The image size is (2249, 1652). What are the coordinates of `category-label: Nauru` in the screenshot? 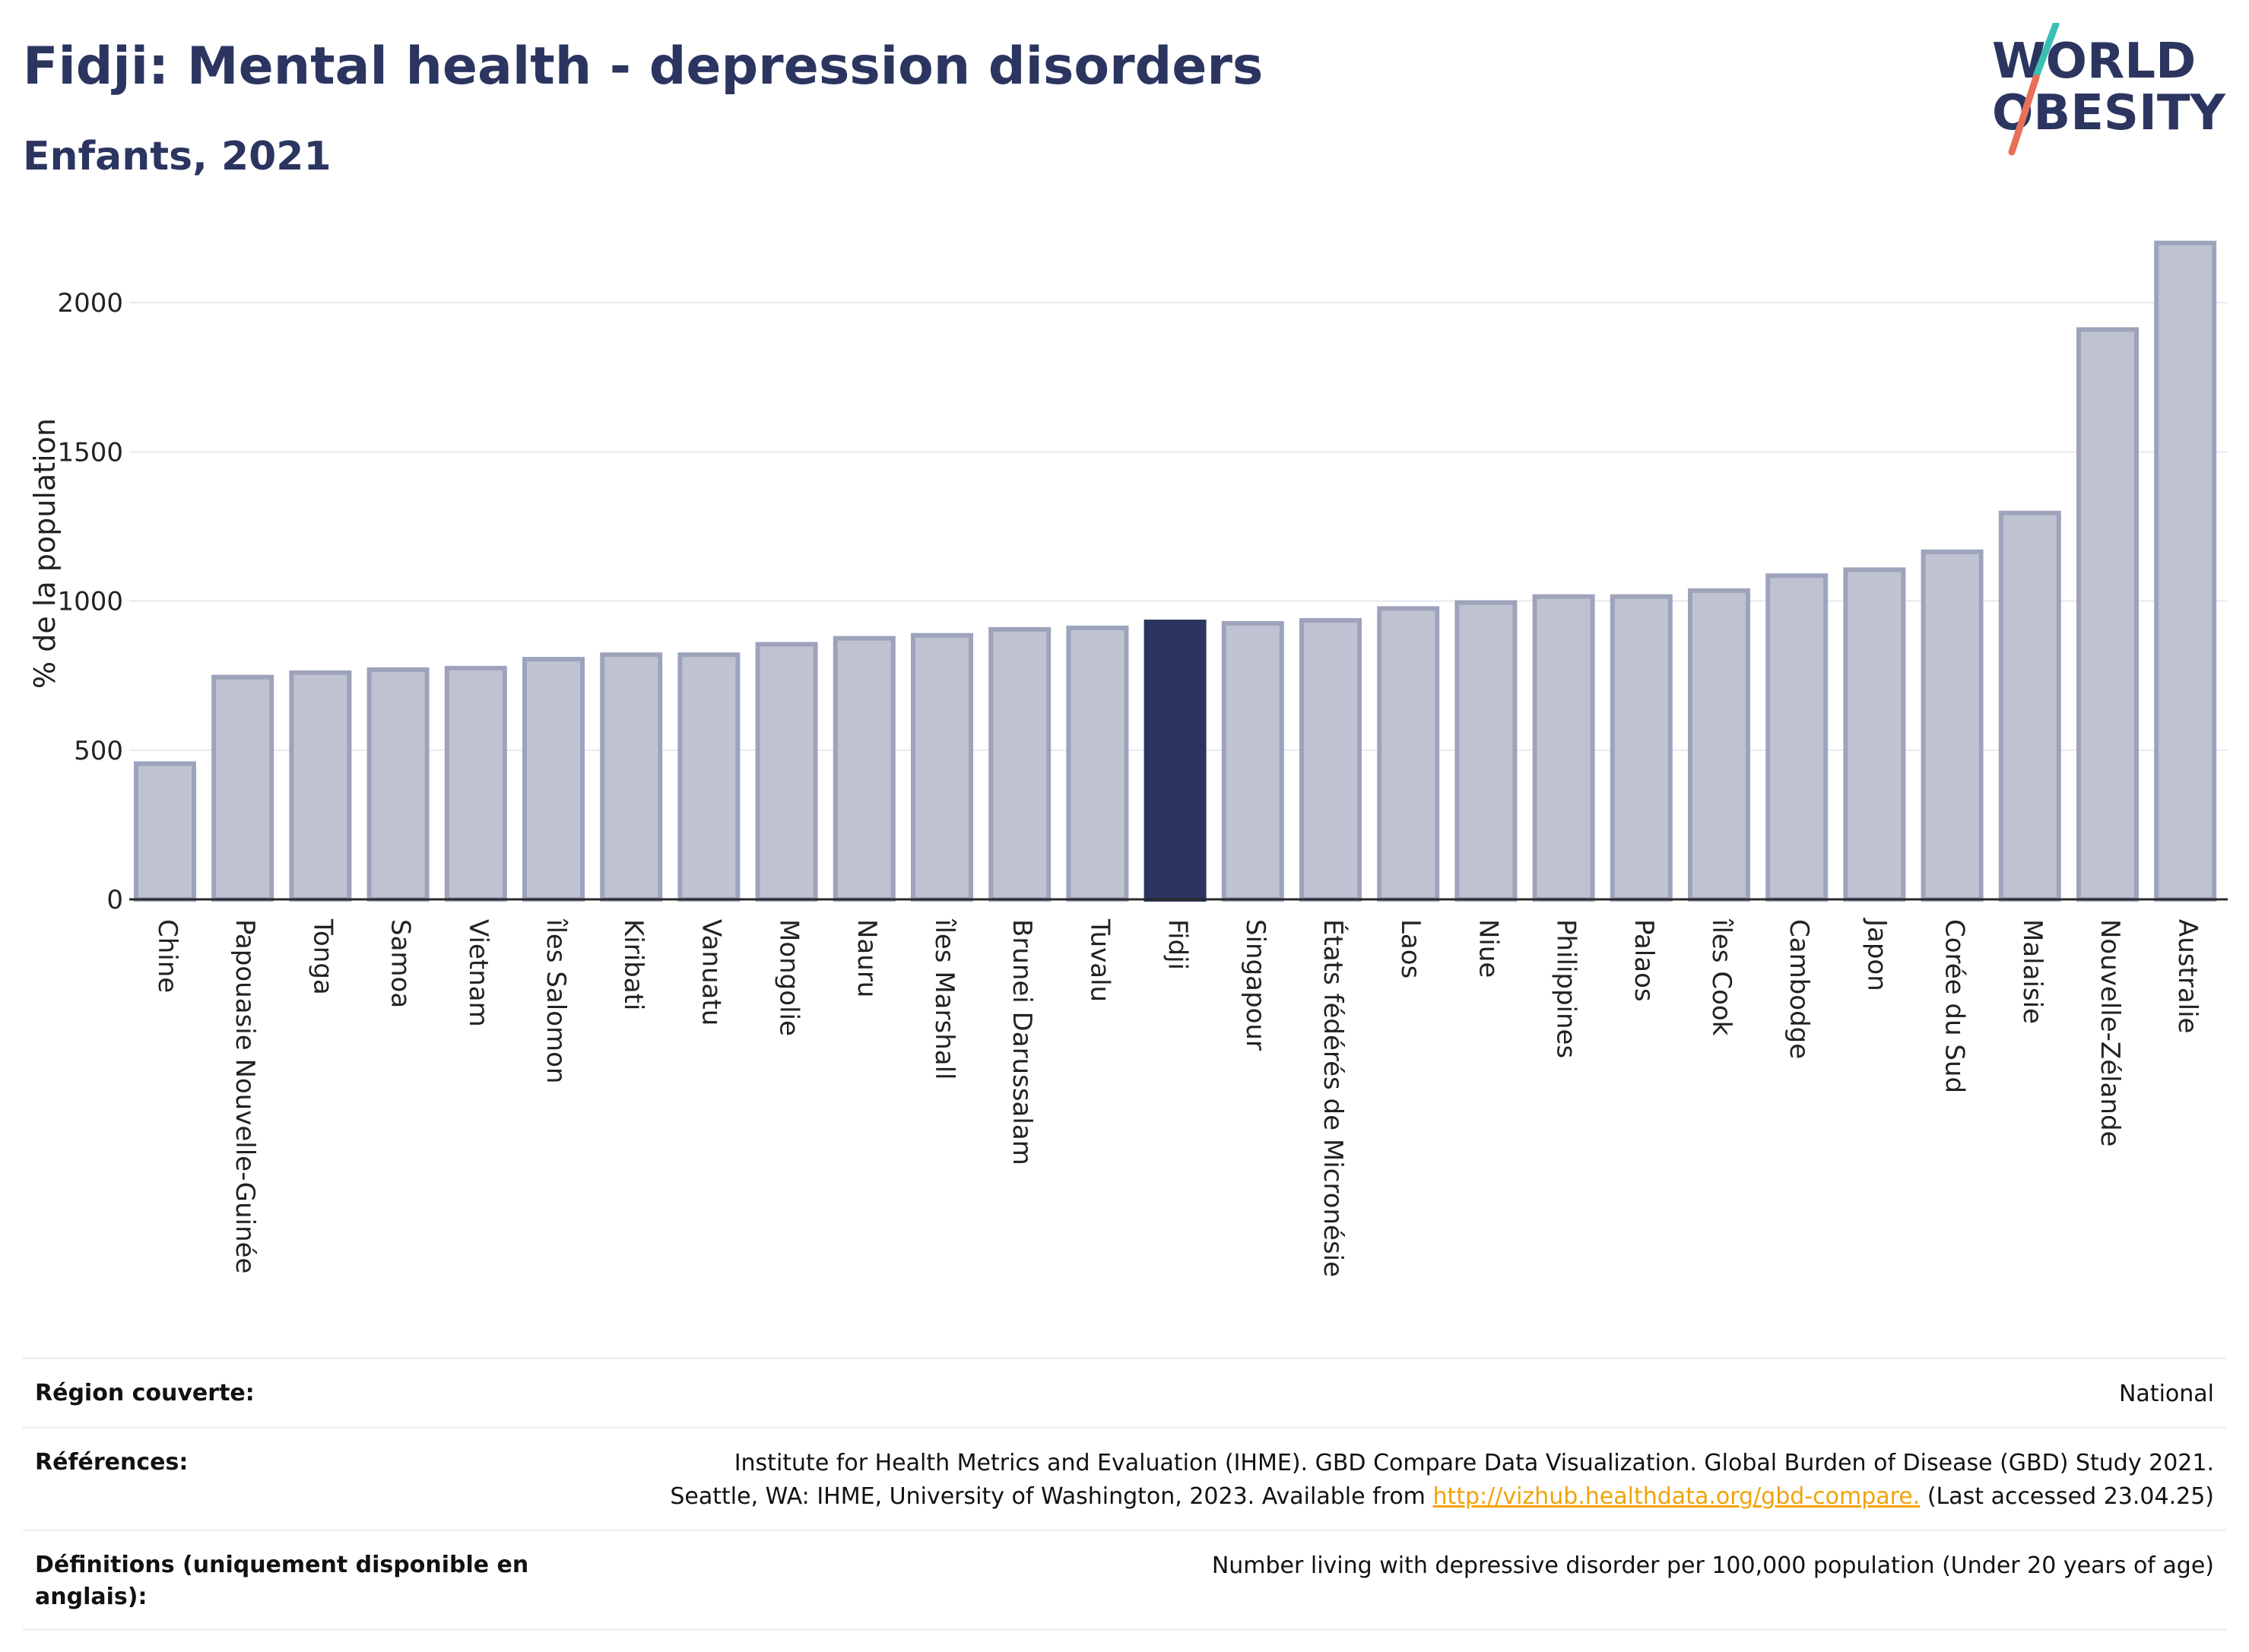 It's located at (867, 958).